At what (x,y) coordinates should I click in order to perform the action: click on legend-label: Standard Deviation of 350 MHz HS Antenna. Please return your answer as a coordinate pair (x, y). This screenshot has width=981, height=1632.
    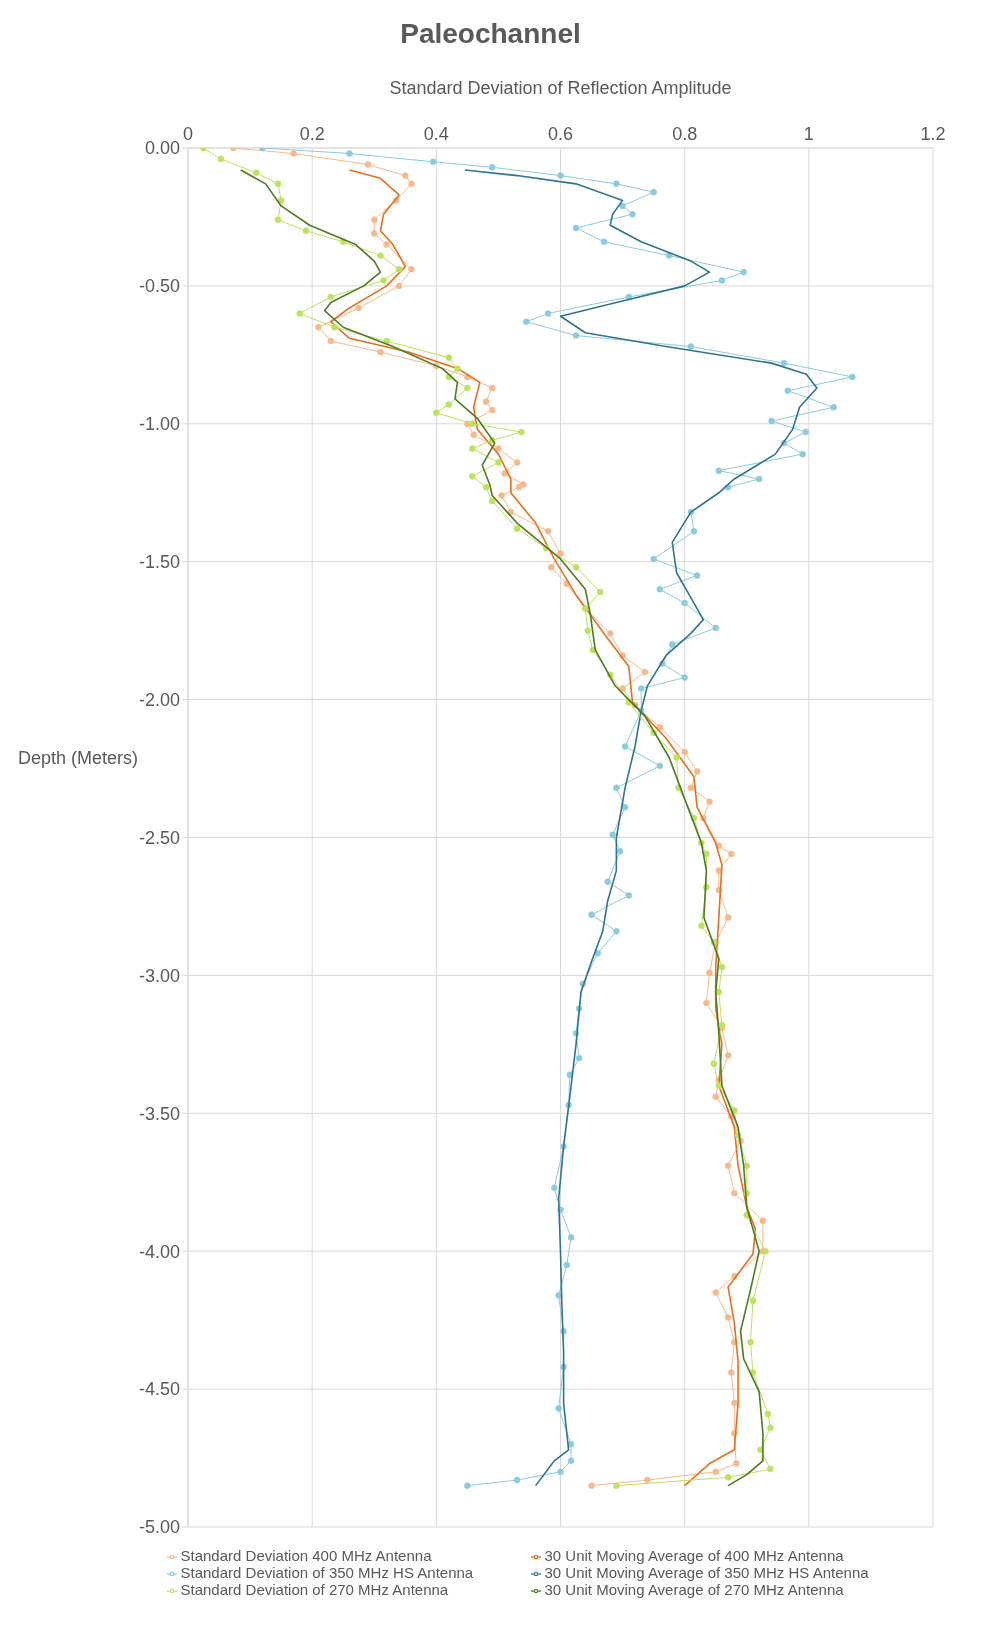
    Looking at the image, I should click on (327, 1572).